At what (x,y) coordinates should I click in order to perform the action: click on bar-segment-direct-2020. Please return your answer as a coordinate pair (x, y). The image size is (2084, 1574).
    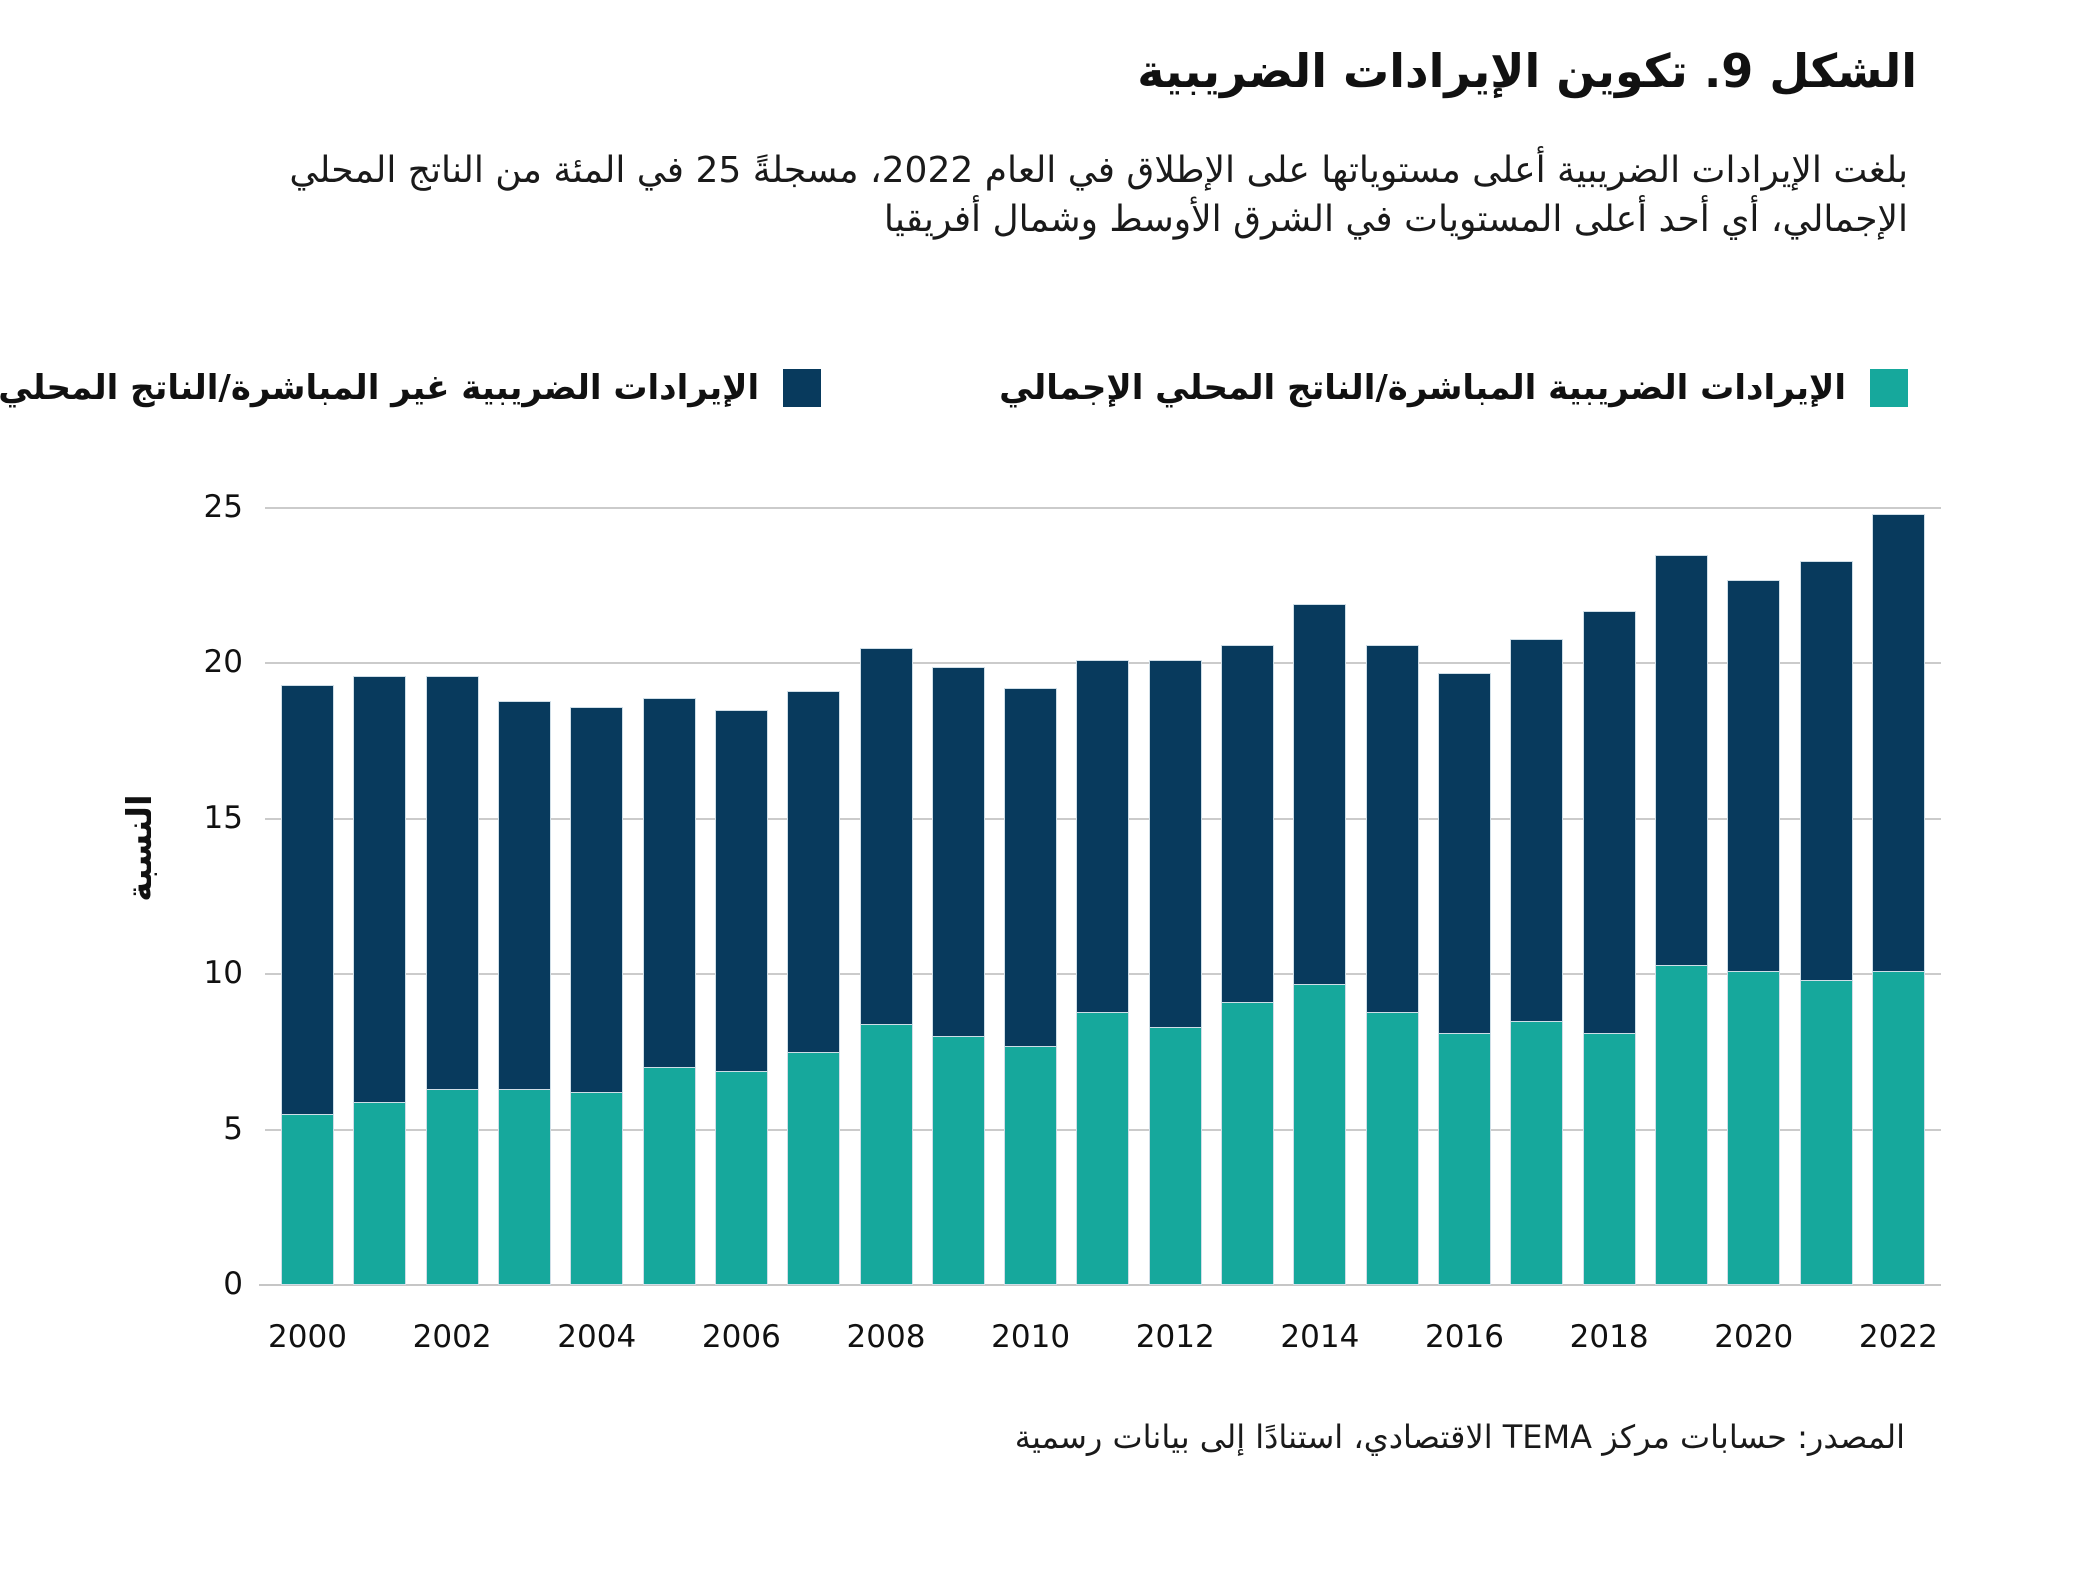
    Looking at the image, I should click on (1754, 1128).